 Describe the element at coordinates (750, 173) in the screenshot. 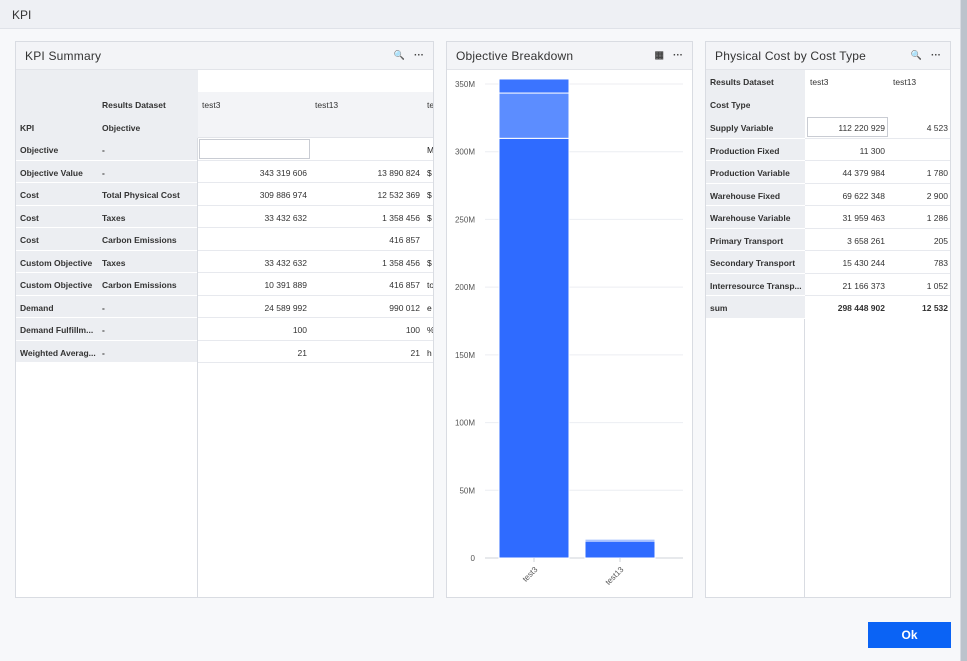

I see `cost-type-label: Production Variable` at that location.